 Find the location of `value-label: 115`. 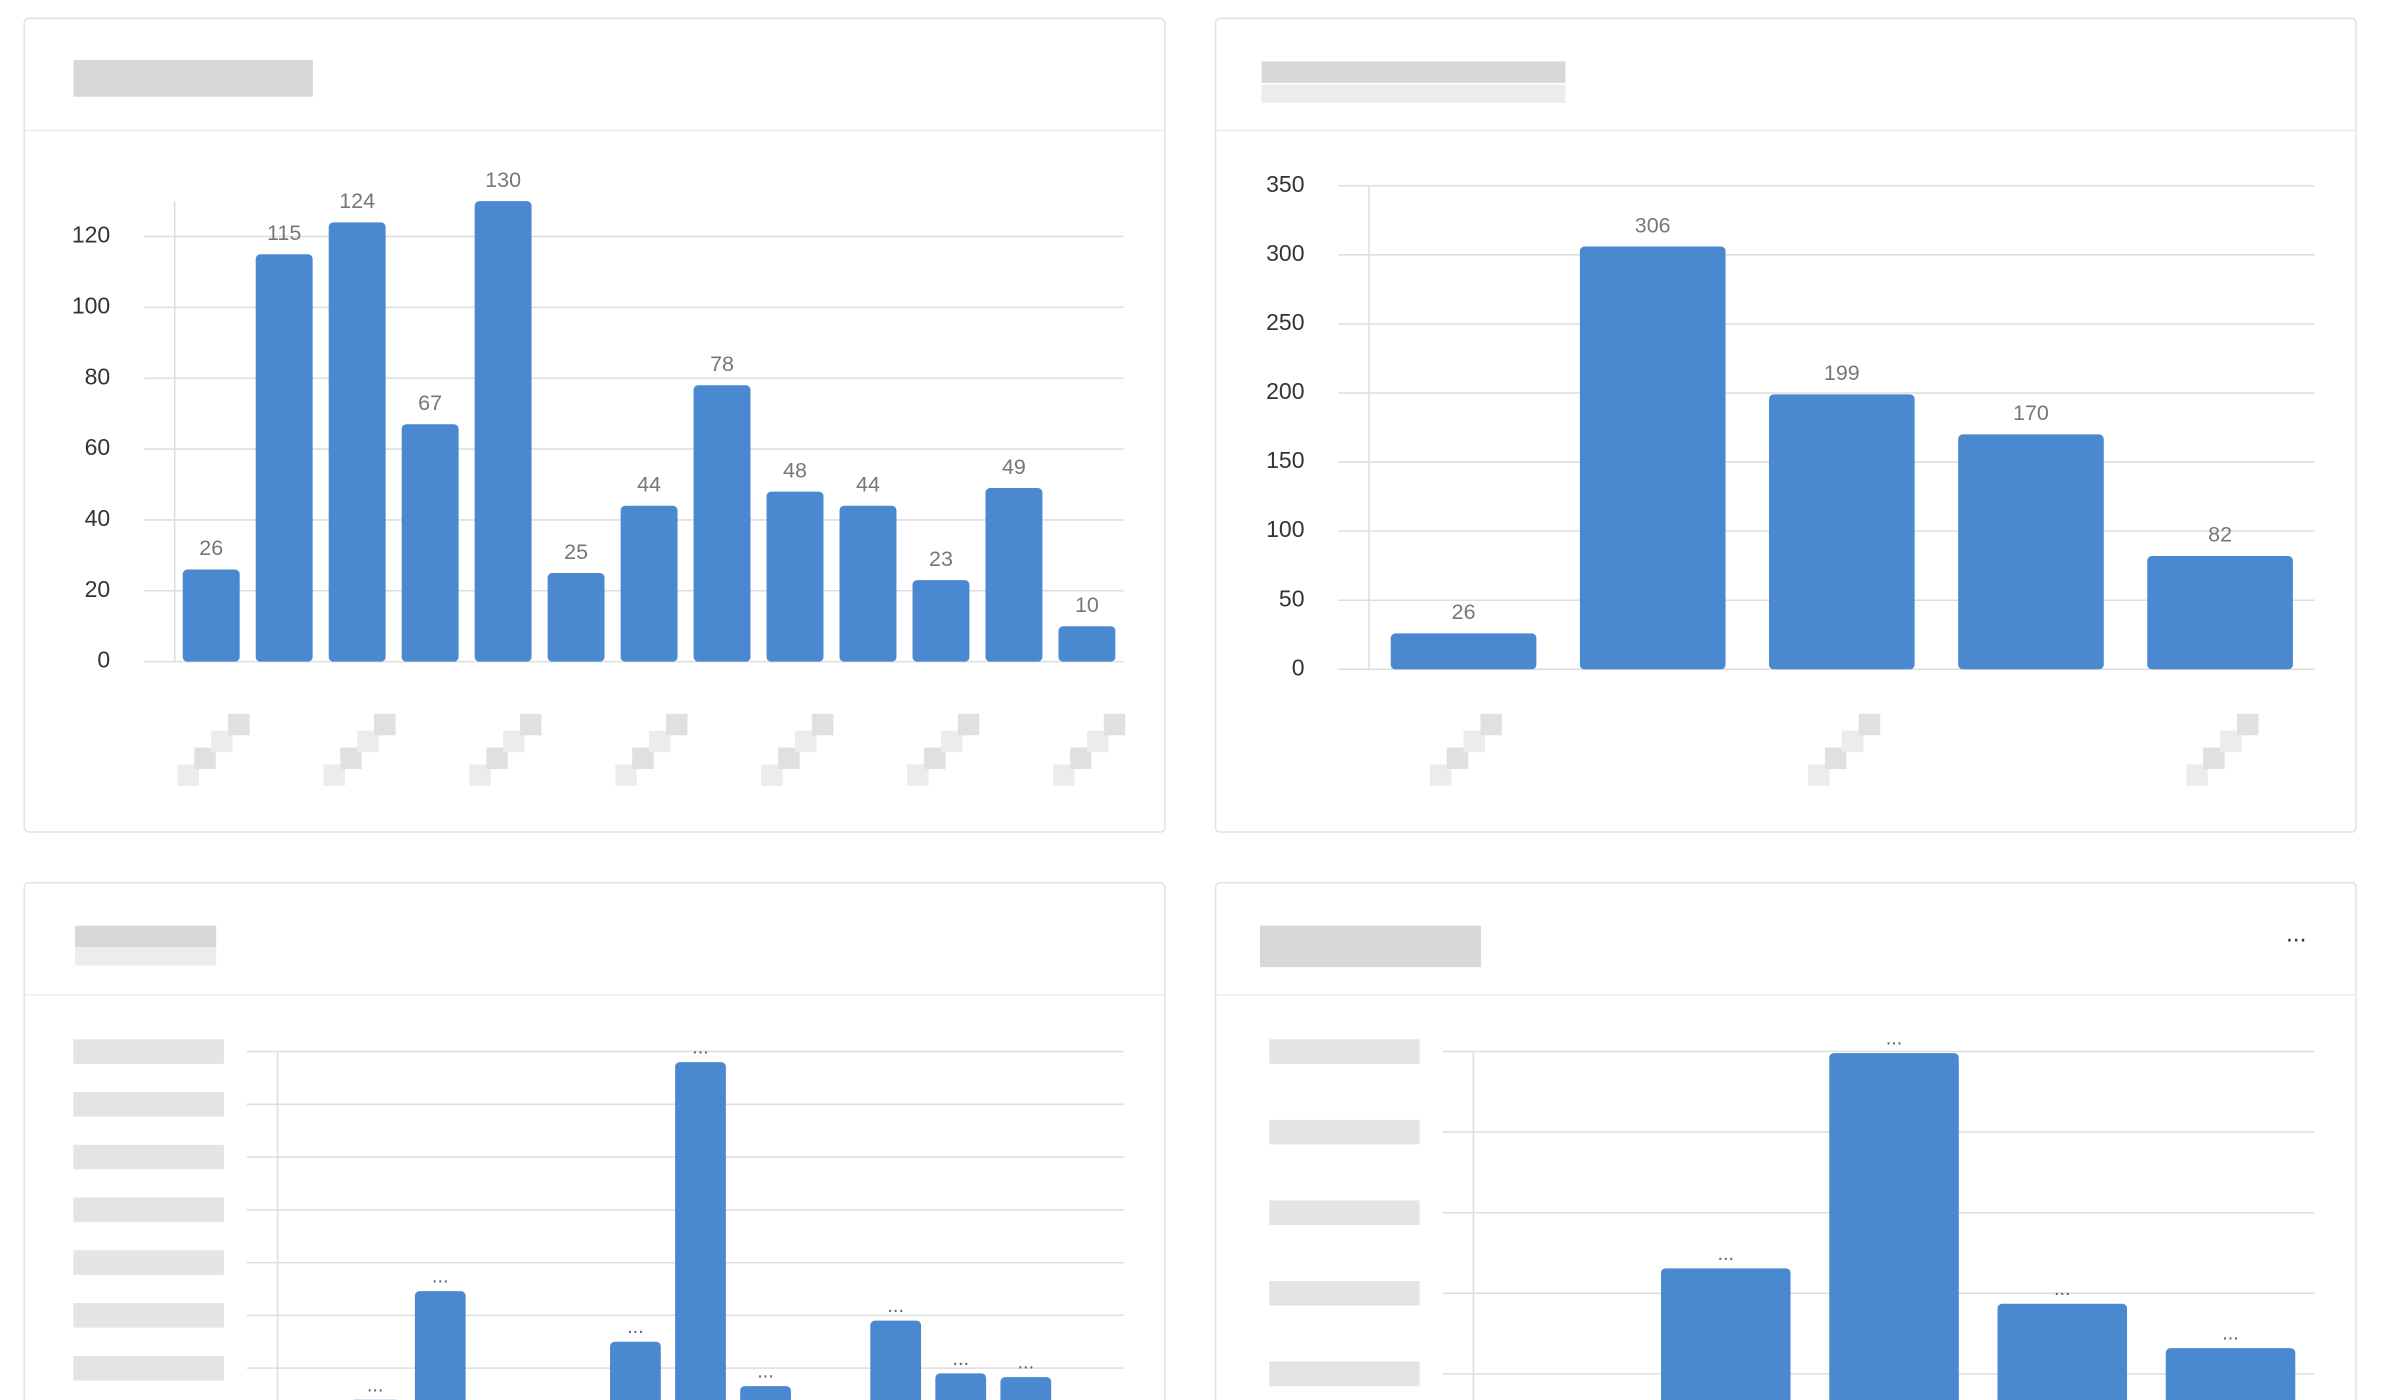

value-label: 115 is located at coordinates (284, 233).